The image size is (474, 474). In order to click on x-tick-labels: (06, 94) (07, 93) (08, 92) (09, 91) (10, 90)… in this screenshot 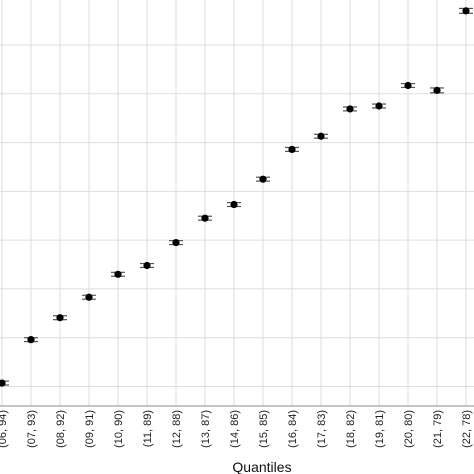, I will do `click(236, 429)`.